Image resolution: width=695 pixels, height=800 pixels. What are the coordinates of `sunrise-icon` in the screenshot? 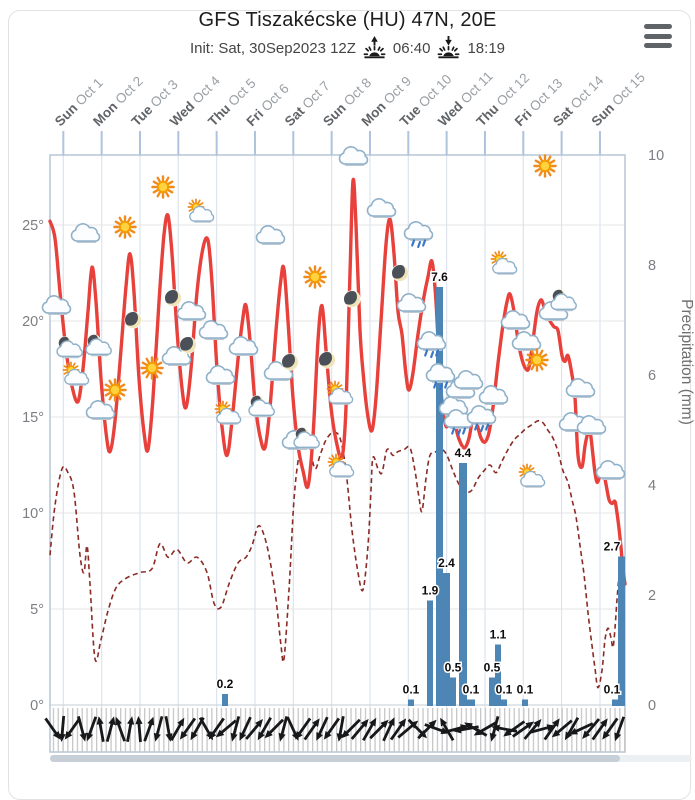 It's located at (374, 47).